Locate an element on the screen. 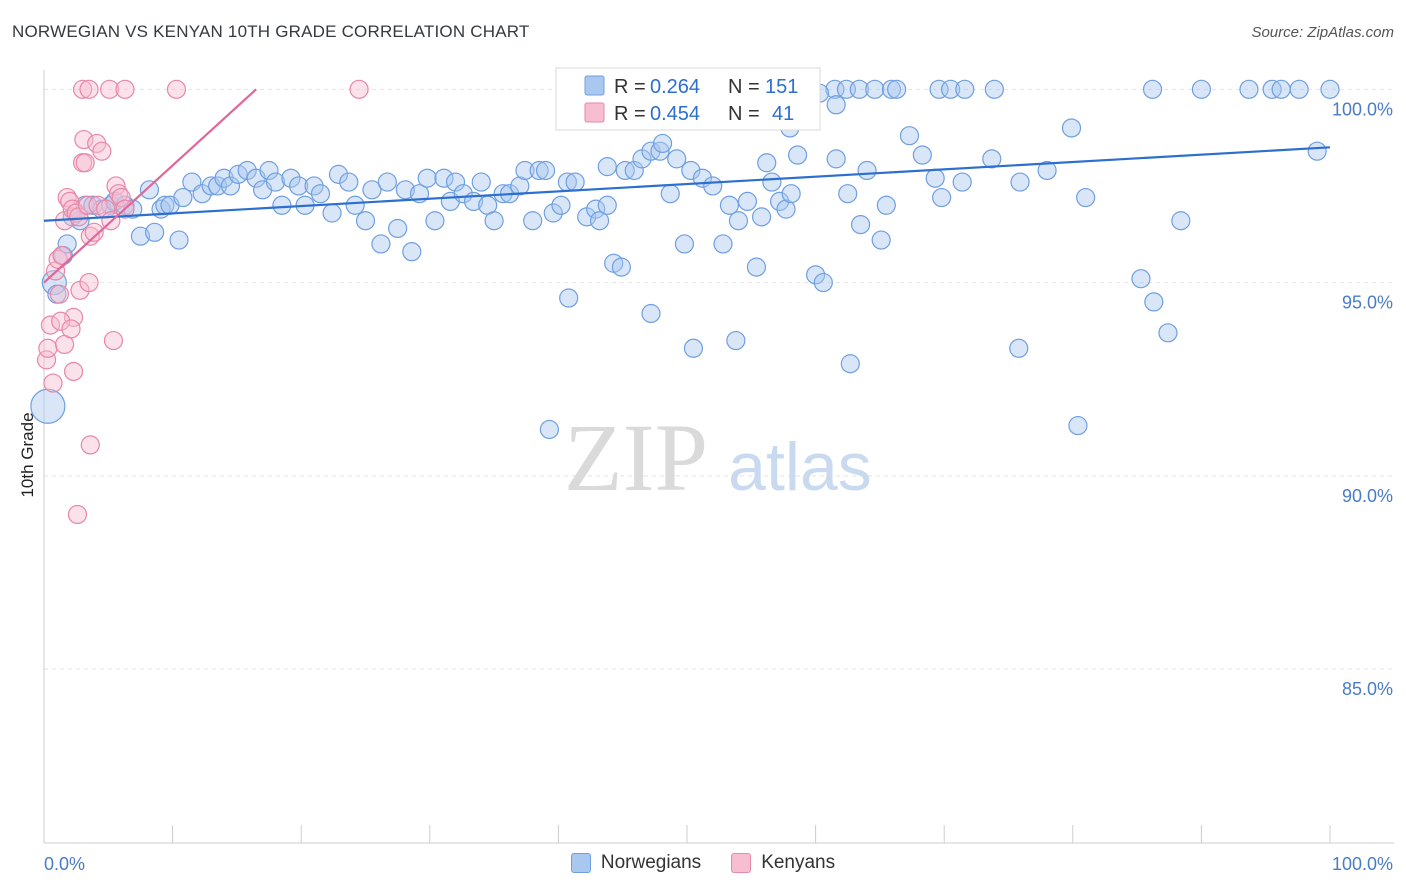 The height and width of the screenshot is (892, 1406). legend-n-label-norwegians: N = is located at coordinates (744, 87).